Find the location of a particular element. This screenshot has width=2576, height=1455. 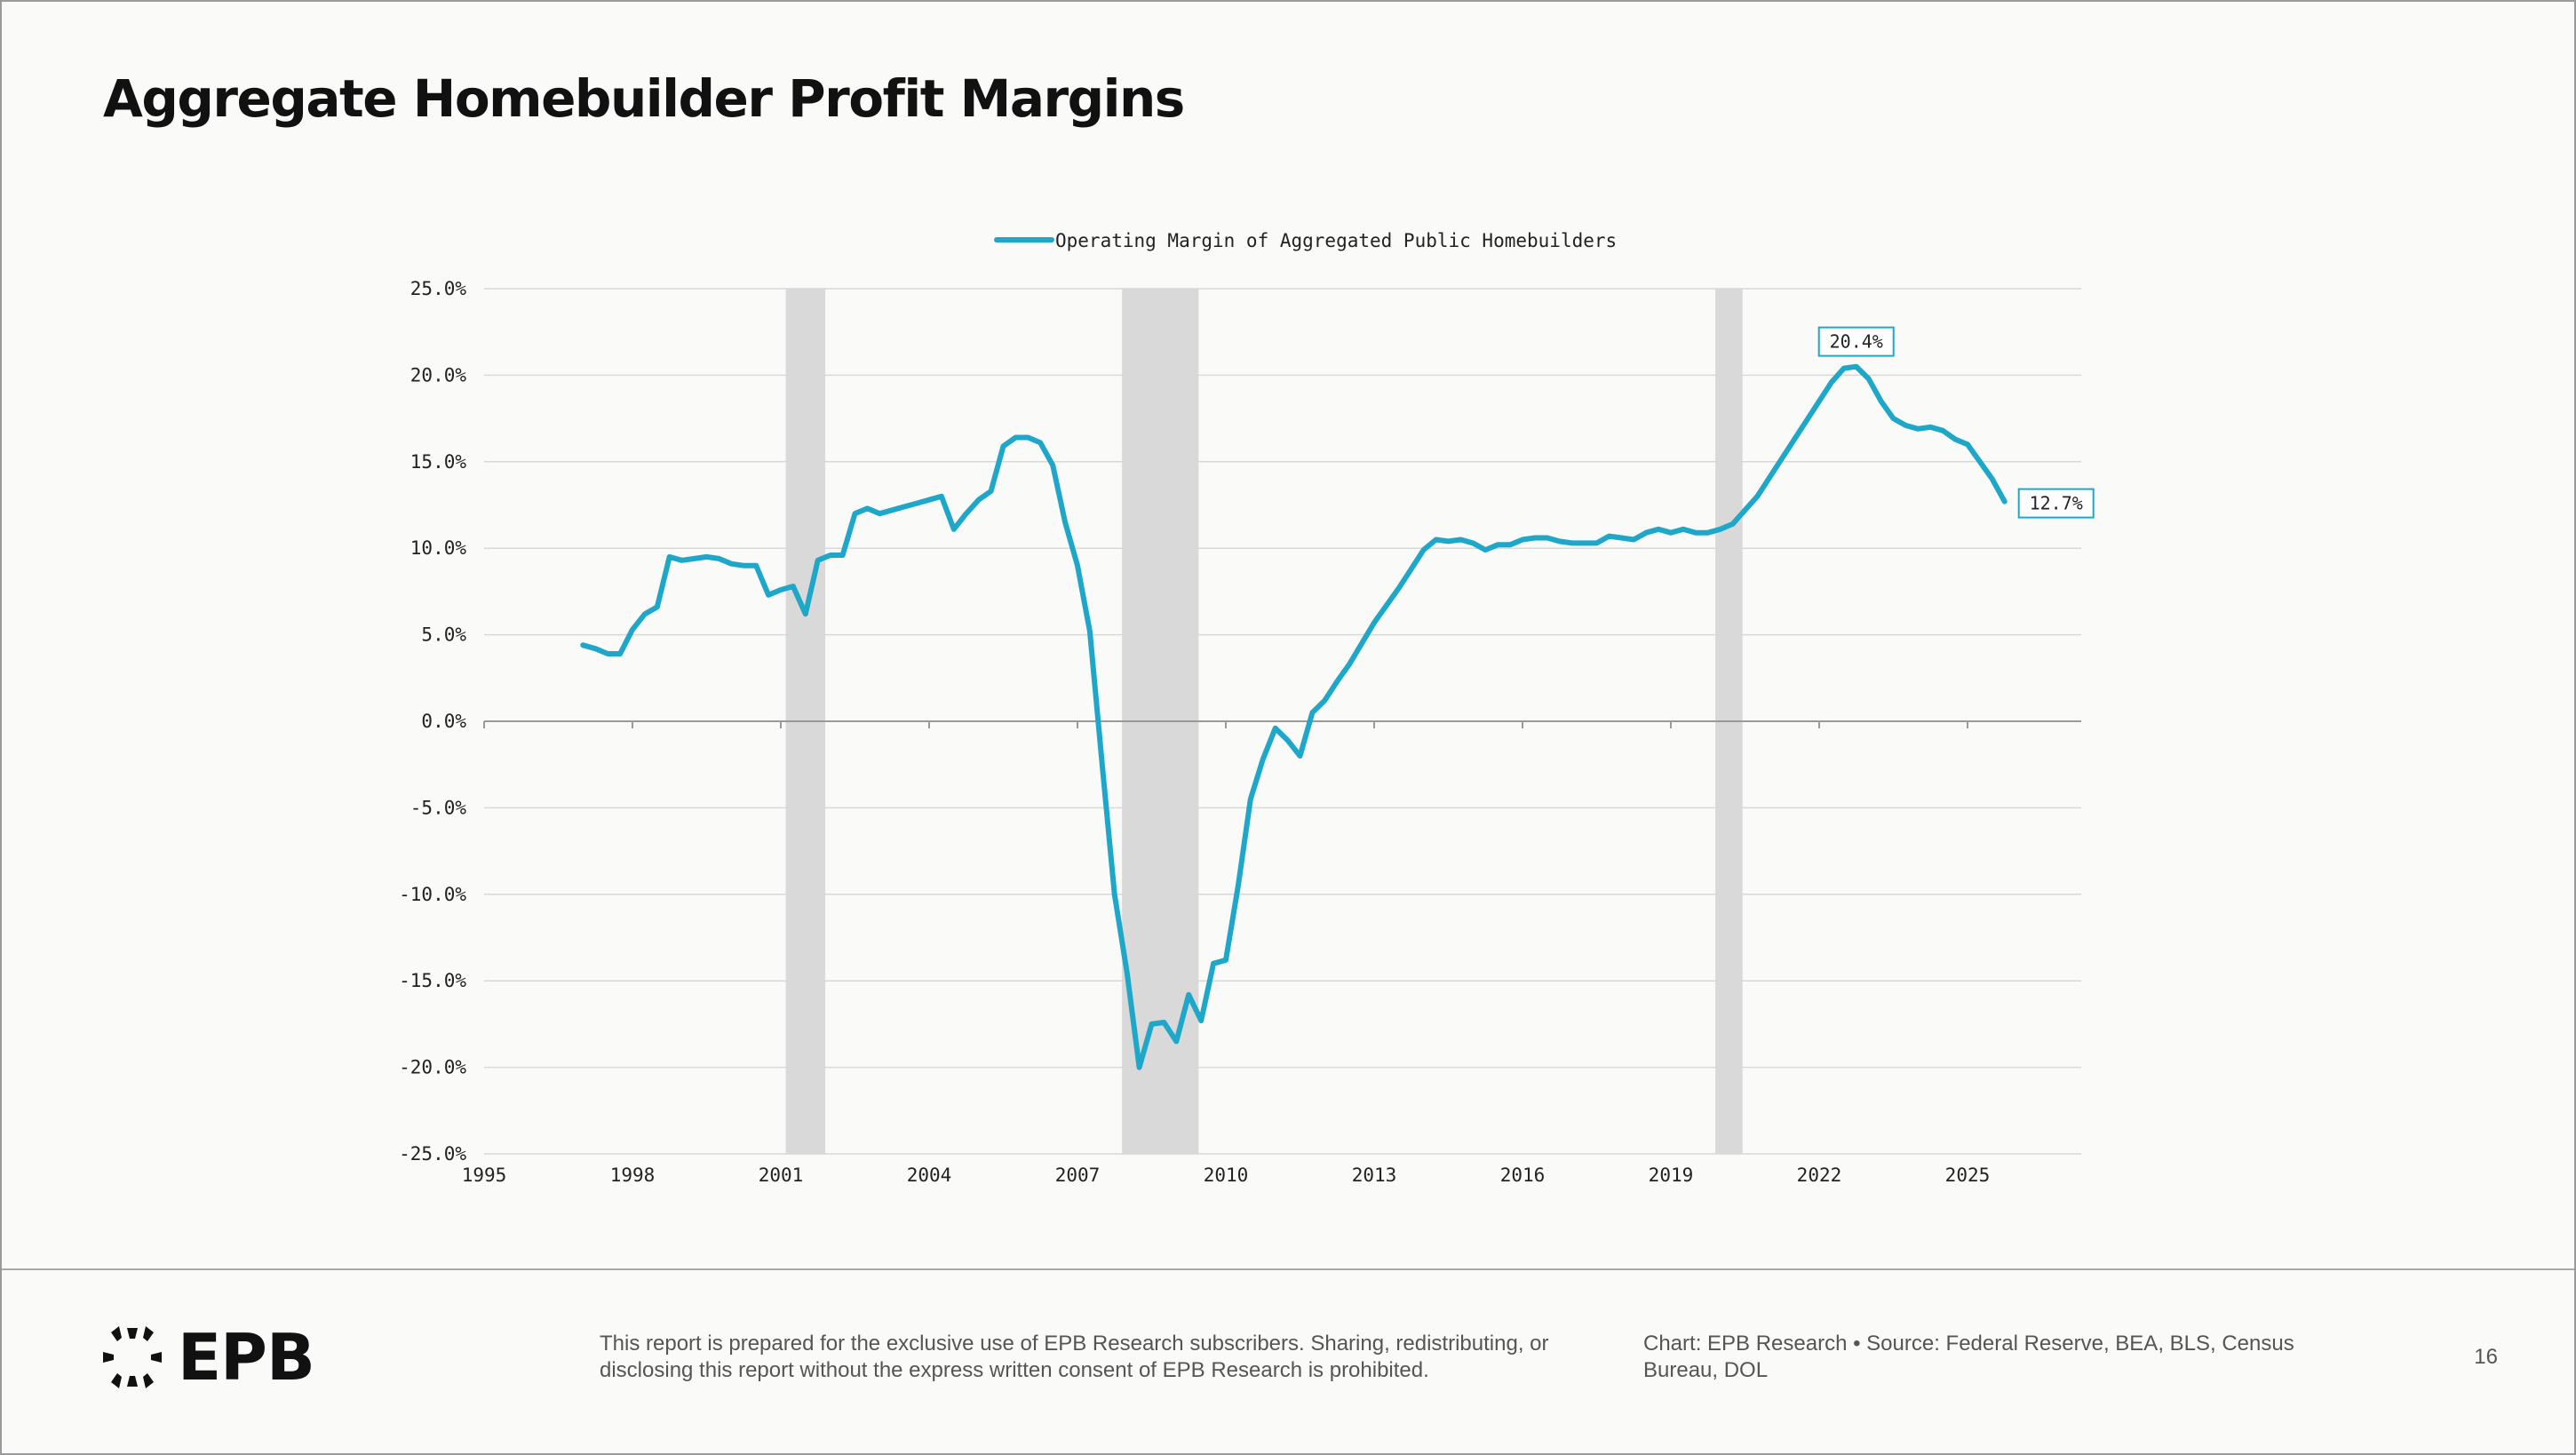

y-tick-label: 0.0% is located at coordinates (443, 721).